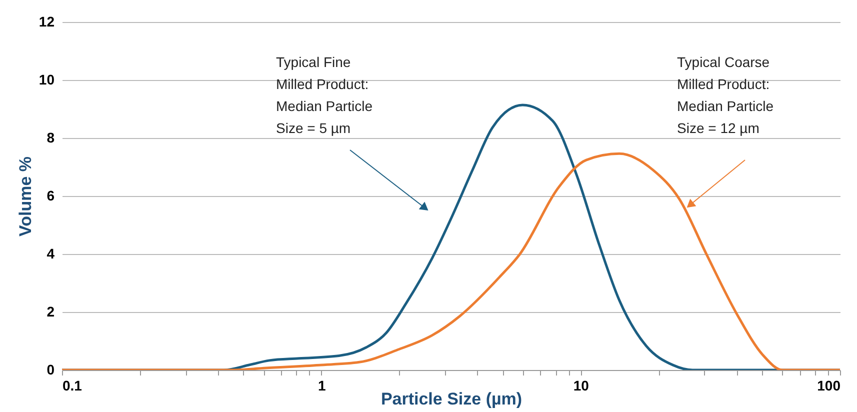 The height and width of the screenshot is (412, 857). What do you see at coordinates (50, 138) in the screenshot?
I see `y-tick-label: 8` at bounding box center [50, 138].